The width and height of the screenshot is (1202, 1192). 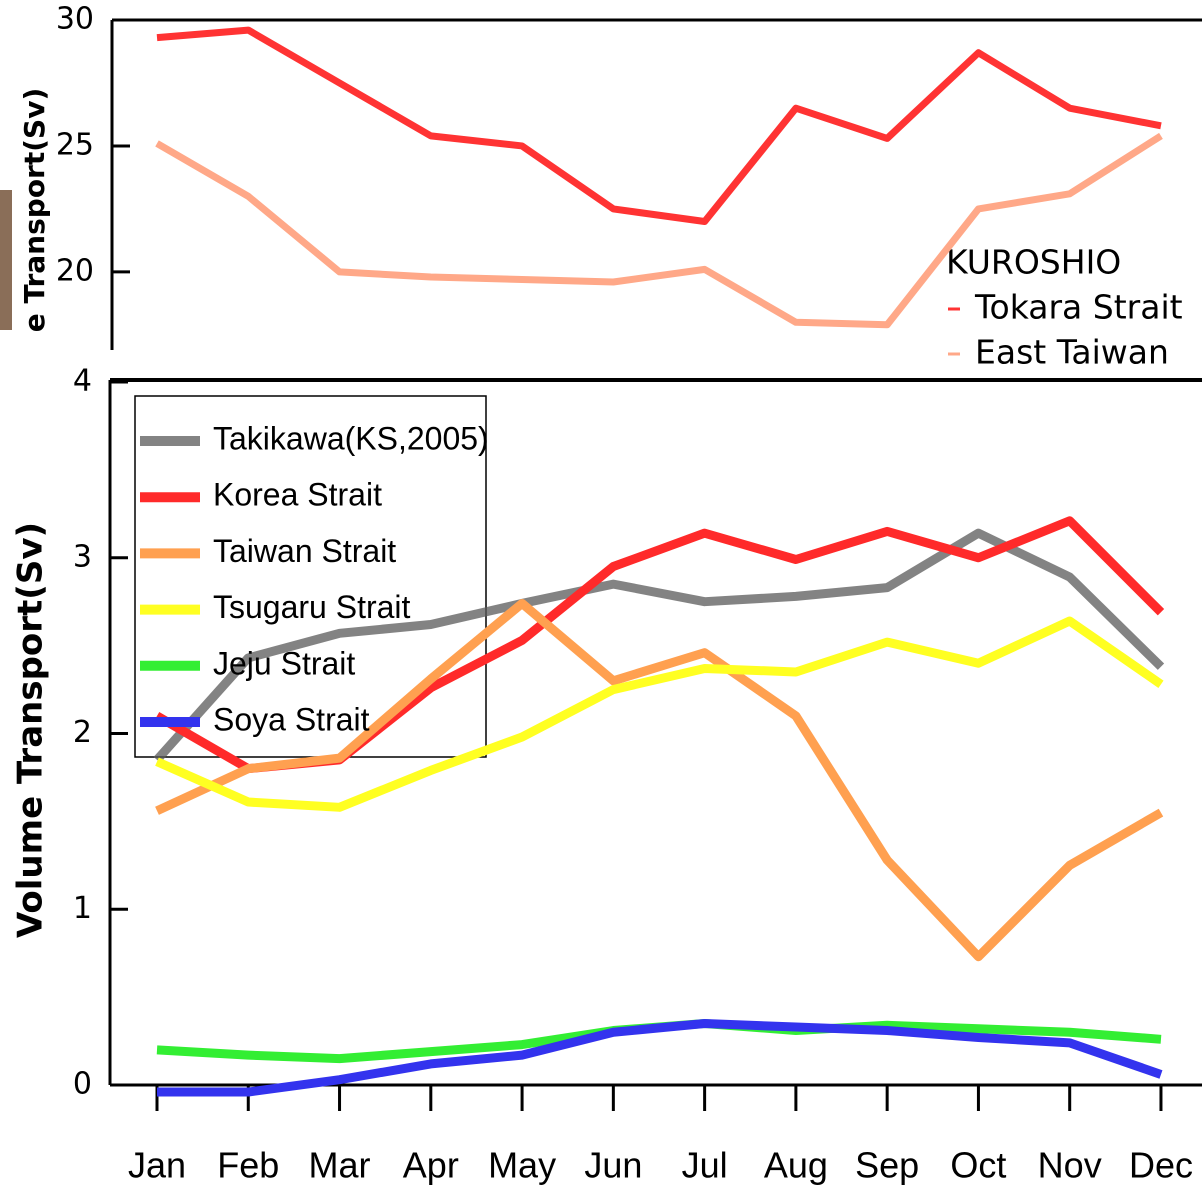 I want to click on y-tick-label: 4, so click(x=82, y=381).